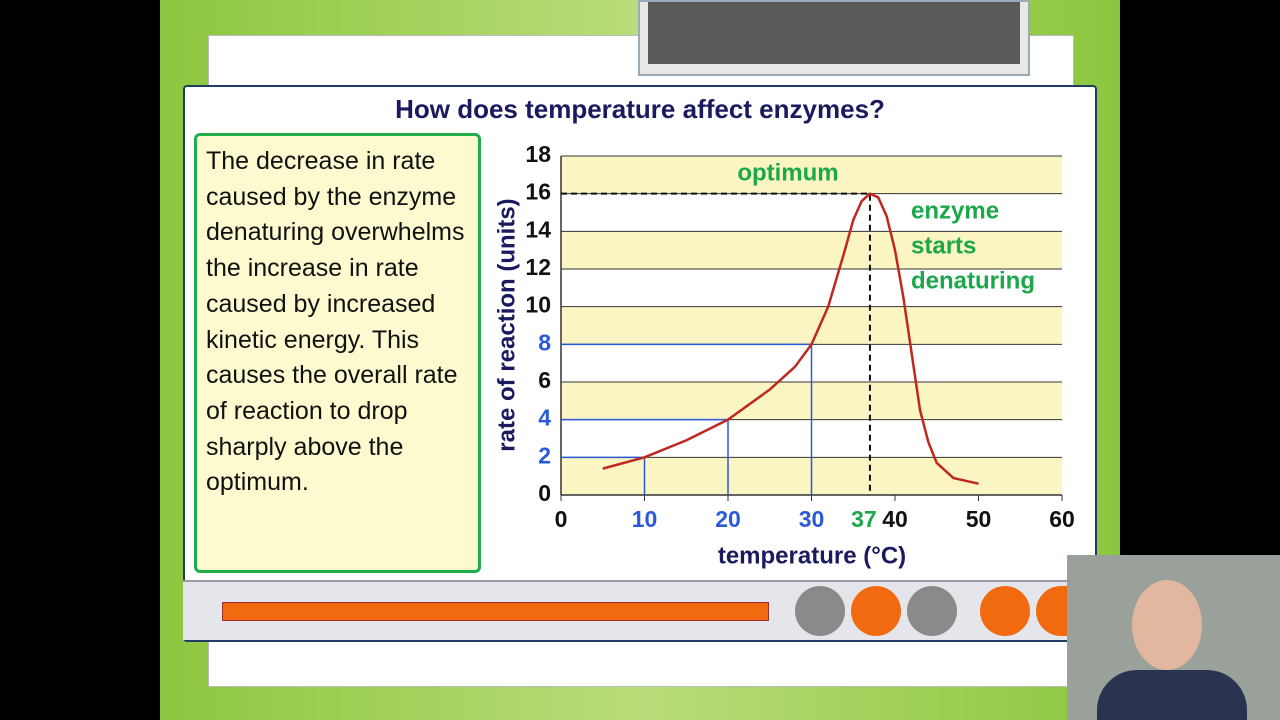  Describe the element at coordinates (1172, 695) in the screenshot. I see `presenter-body` at that location.